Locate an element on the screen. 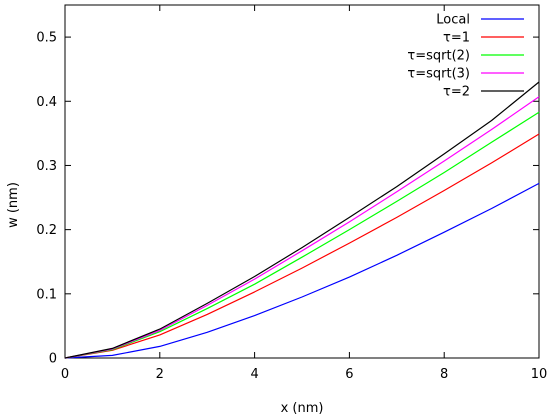 This screenshot has width=550, height=417. x-tick-label: 0 is located at coordinates (65, 374).